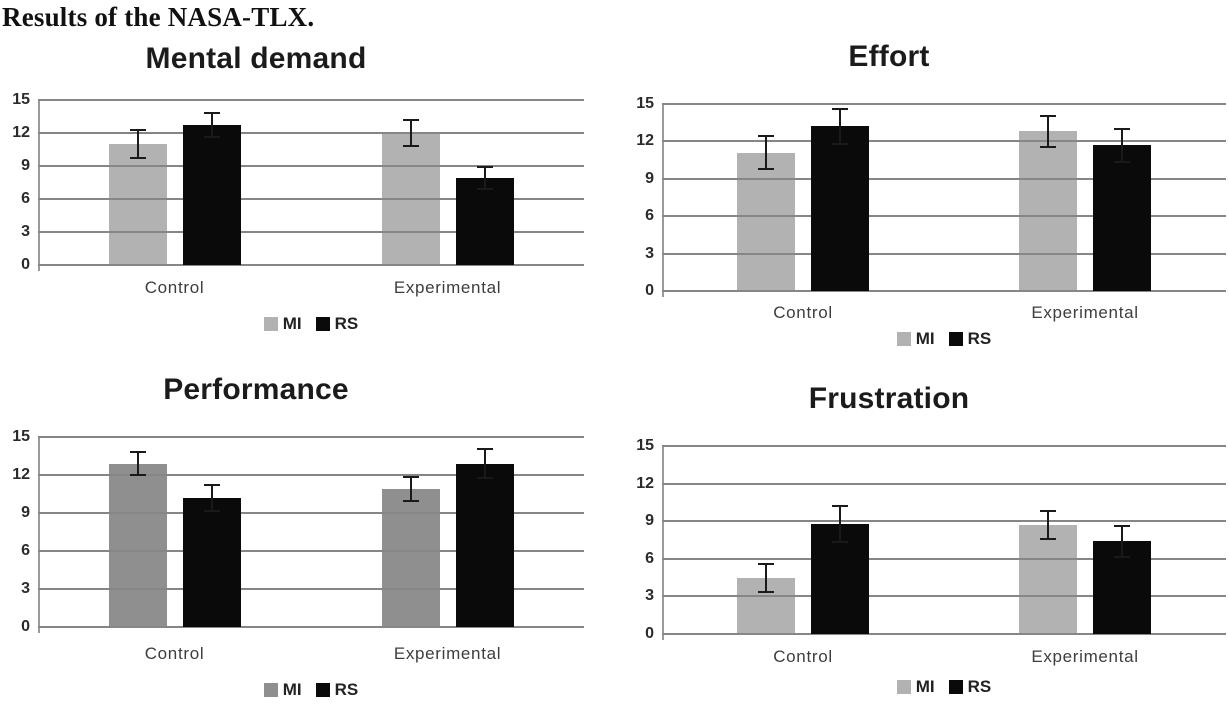 Image resolution: width=1229 pixels, height=704 pixels. I want to click on chart-title: Effort, so click(889, 56).